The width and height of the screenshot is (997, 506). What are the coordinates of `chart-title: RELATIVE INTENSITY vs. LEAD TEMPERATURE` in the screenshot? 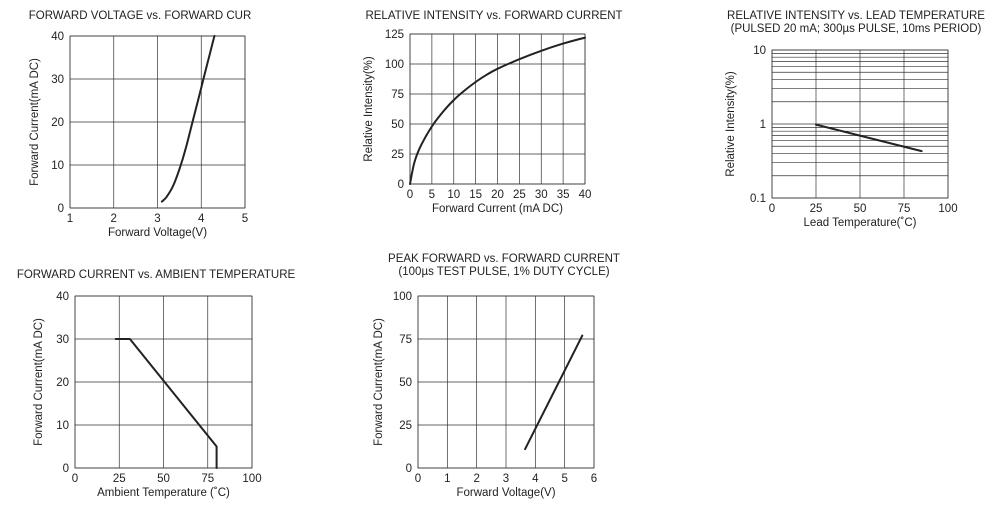 It's located at (856, 16).